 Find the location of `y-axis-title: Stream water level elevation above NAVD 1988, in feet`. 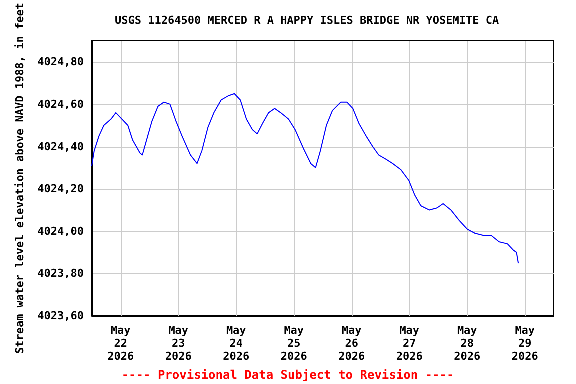

y-axis-title: Stream water level elevation above NAVD 1988, in feet is located at coordinates (20, 178).